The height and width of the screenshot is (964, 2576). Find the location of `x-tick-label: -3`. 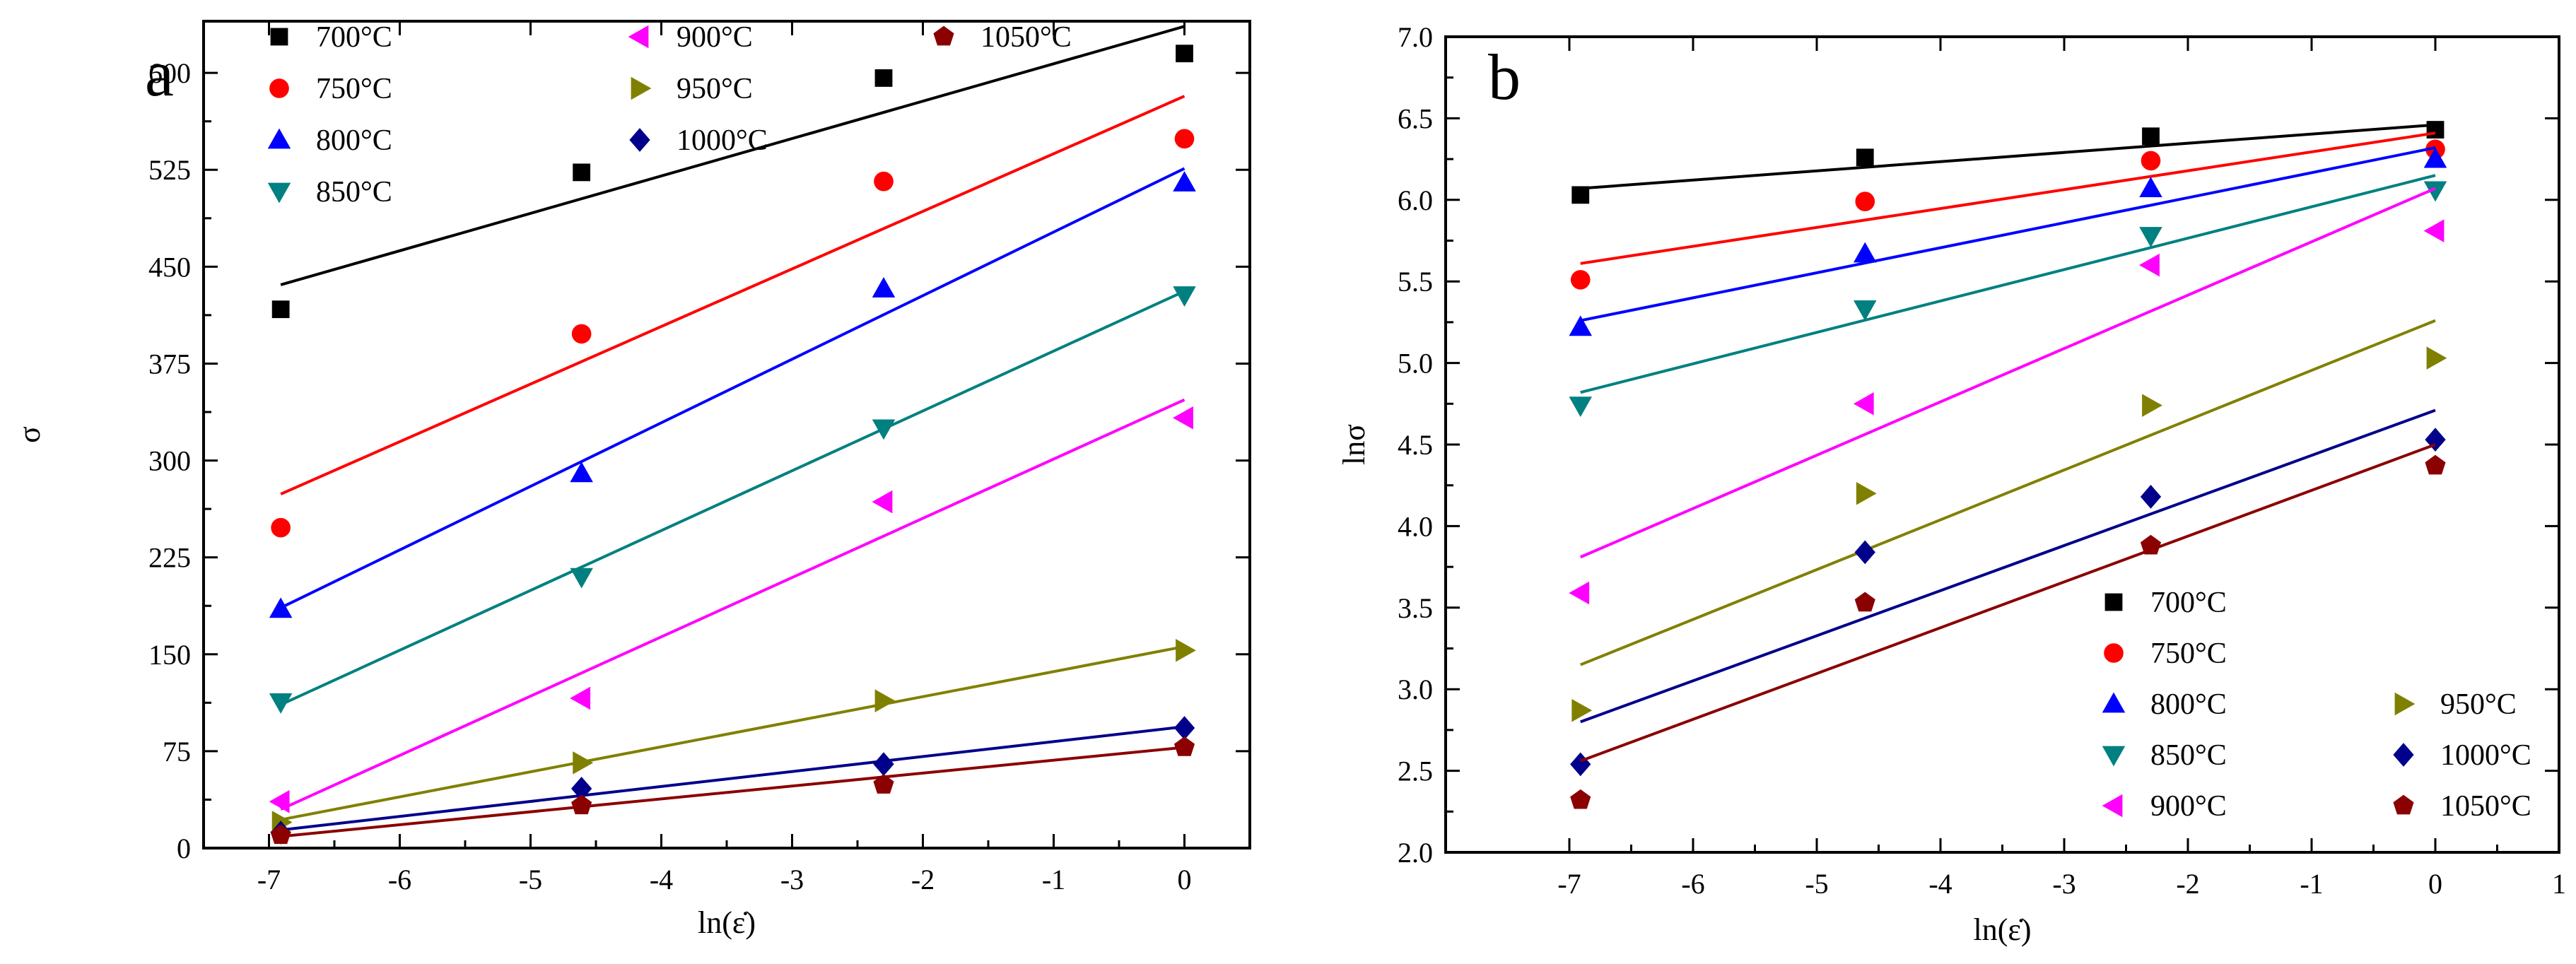

x-tick-label: -3 is located at coordinates (792, 879).